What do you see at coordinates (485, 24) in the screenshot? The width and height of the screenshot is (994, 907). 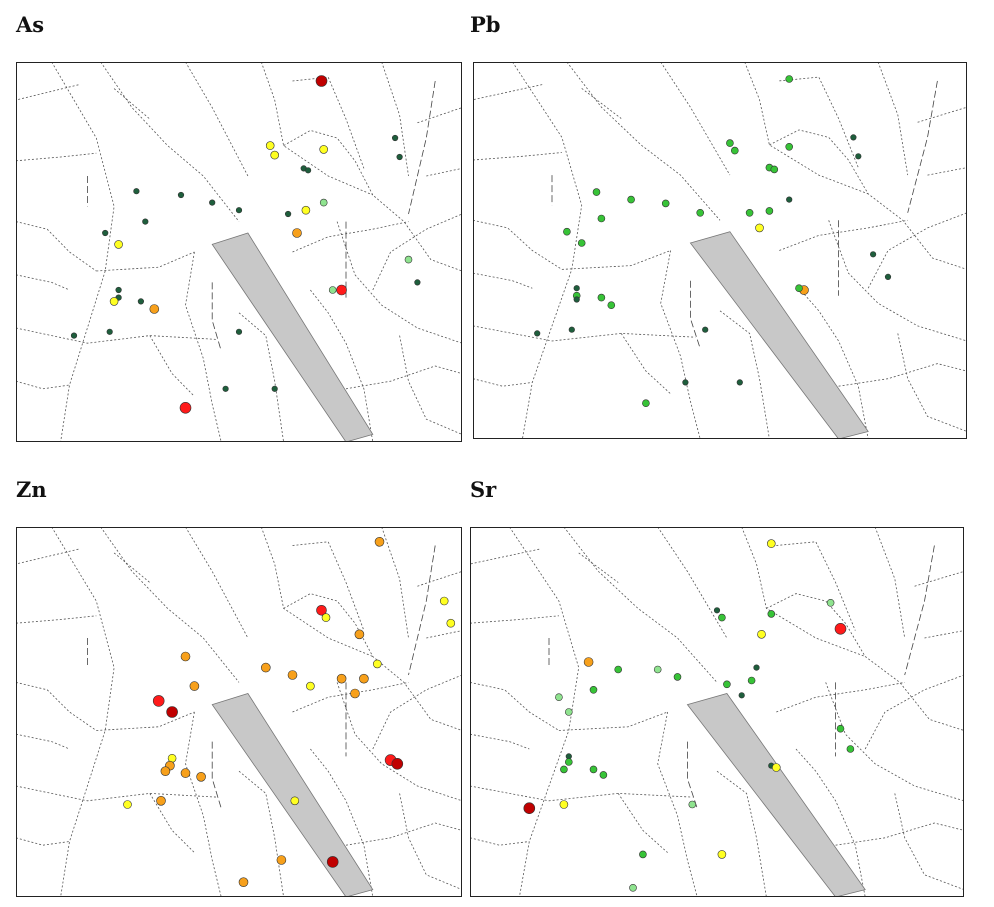 I see `panel-title-pb: Pb` at bounding box center [485, 24].